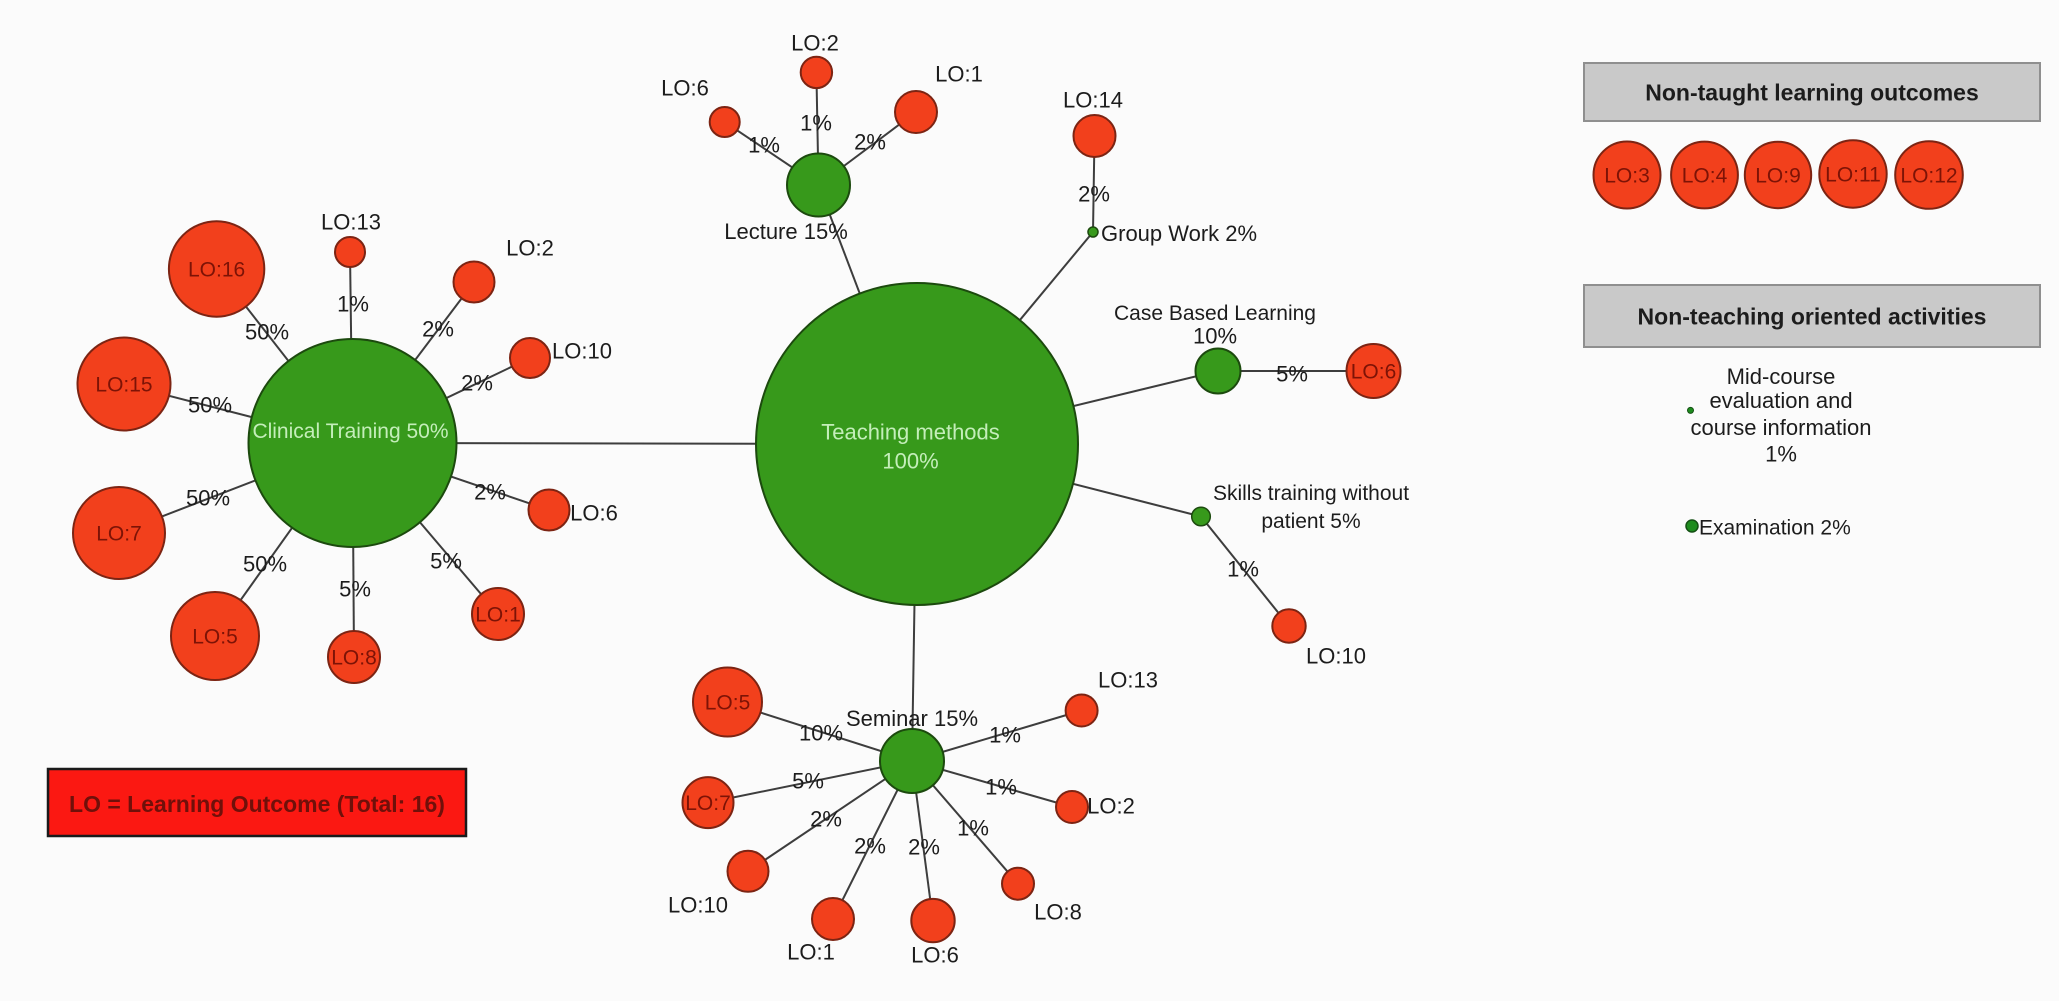  I want to click on svg-text: Case Based Learning, so click(1215, 313).